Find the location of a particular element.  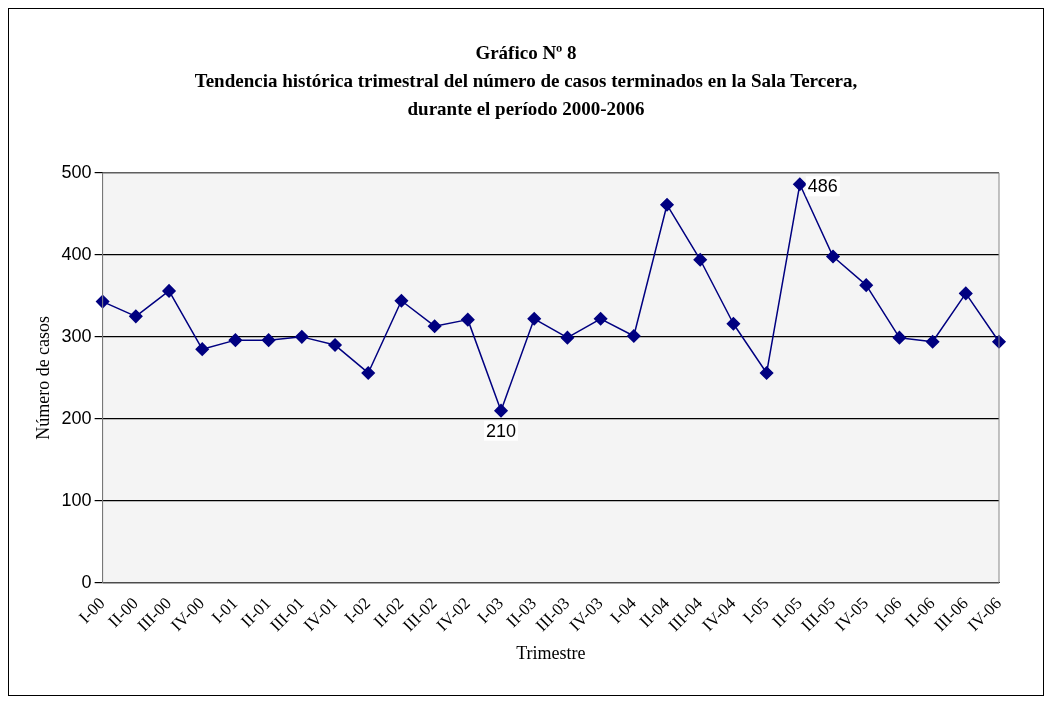

x-tick-label: I-00 is located at coordinates (92, 610).